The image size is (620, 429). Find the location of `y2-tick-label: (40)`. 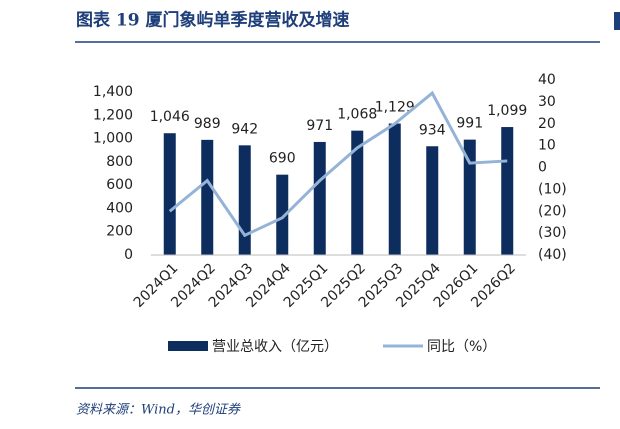

y2-tick-label: (40) is located at coordinates (552, 255).